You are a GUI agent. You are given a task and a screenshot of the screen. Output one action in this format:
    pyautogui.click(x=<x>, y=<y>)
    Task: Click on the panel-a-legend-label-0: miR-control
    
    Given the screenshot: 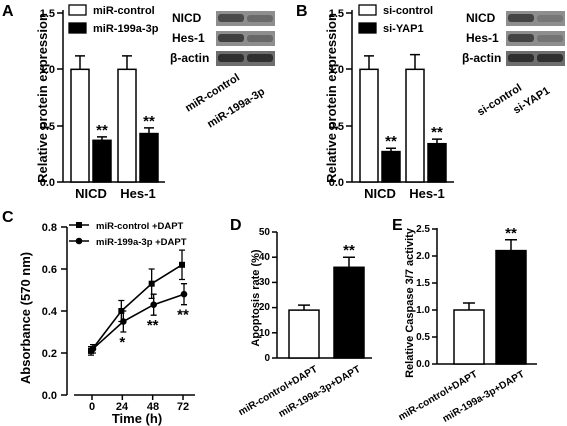 What is the action you would take?
    pyautogui.click(x=124, y=11)
    